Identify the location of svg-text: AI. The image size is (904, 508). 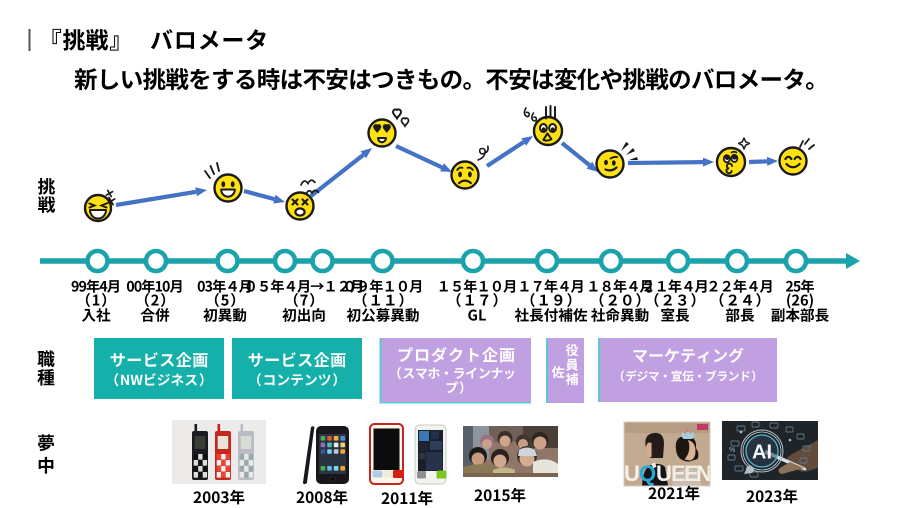
(762, 453).